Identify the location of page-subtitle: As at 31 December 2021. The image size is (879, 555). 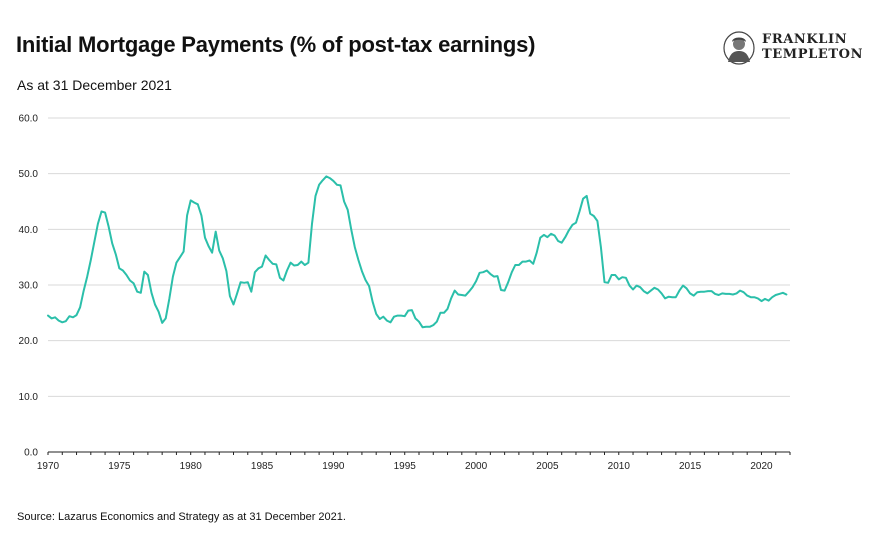
(94, 85).